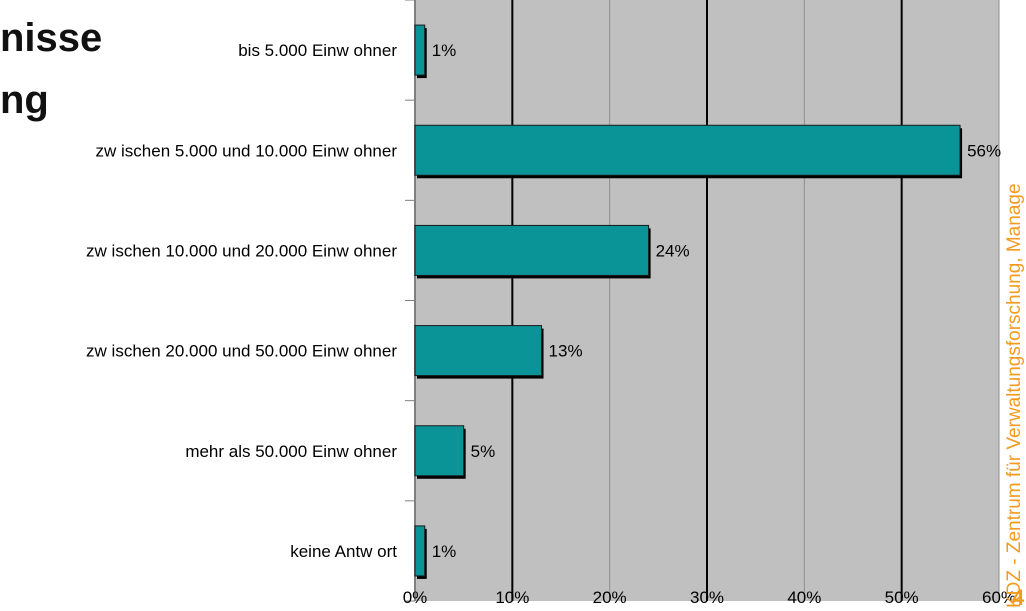 The image size is (1026, 611). I want to click on data-label: 13%, so click(566, 351).